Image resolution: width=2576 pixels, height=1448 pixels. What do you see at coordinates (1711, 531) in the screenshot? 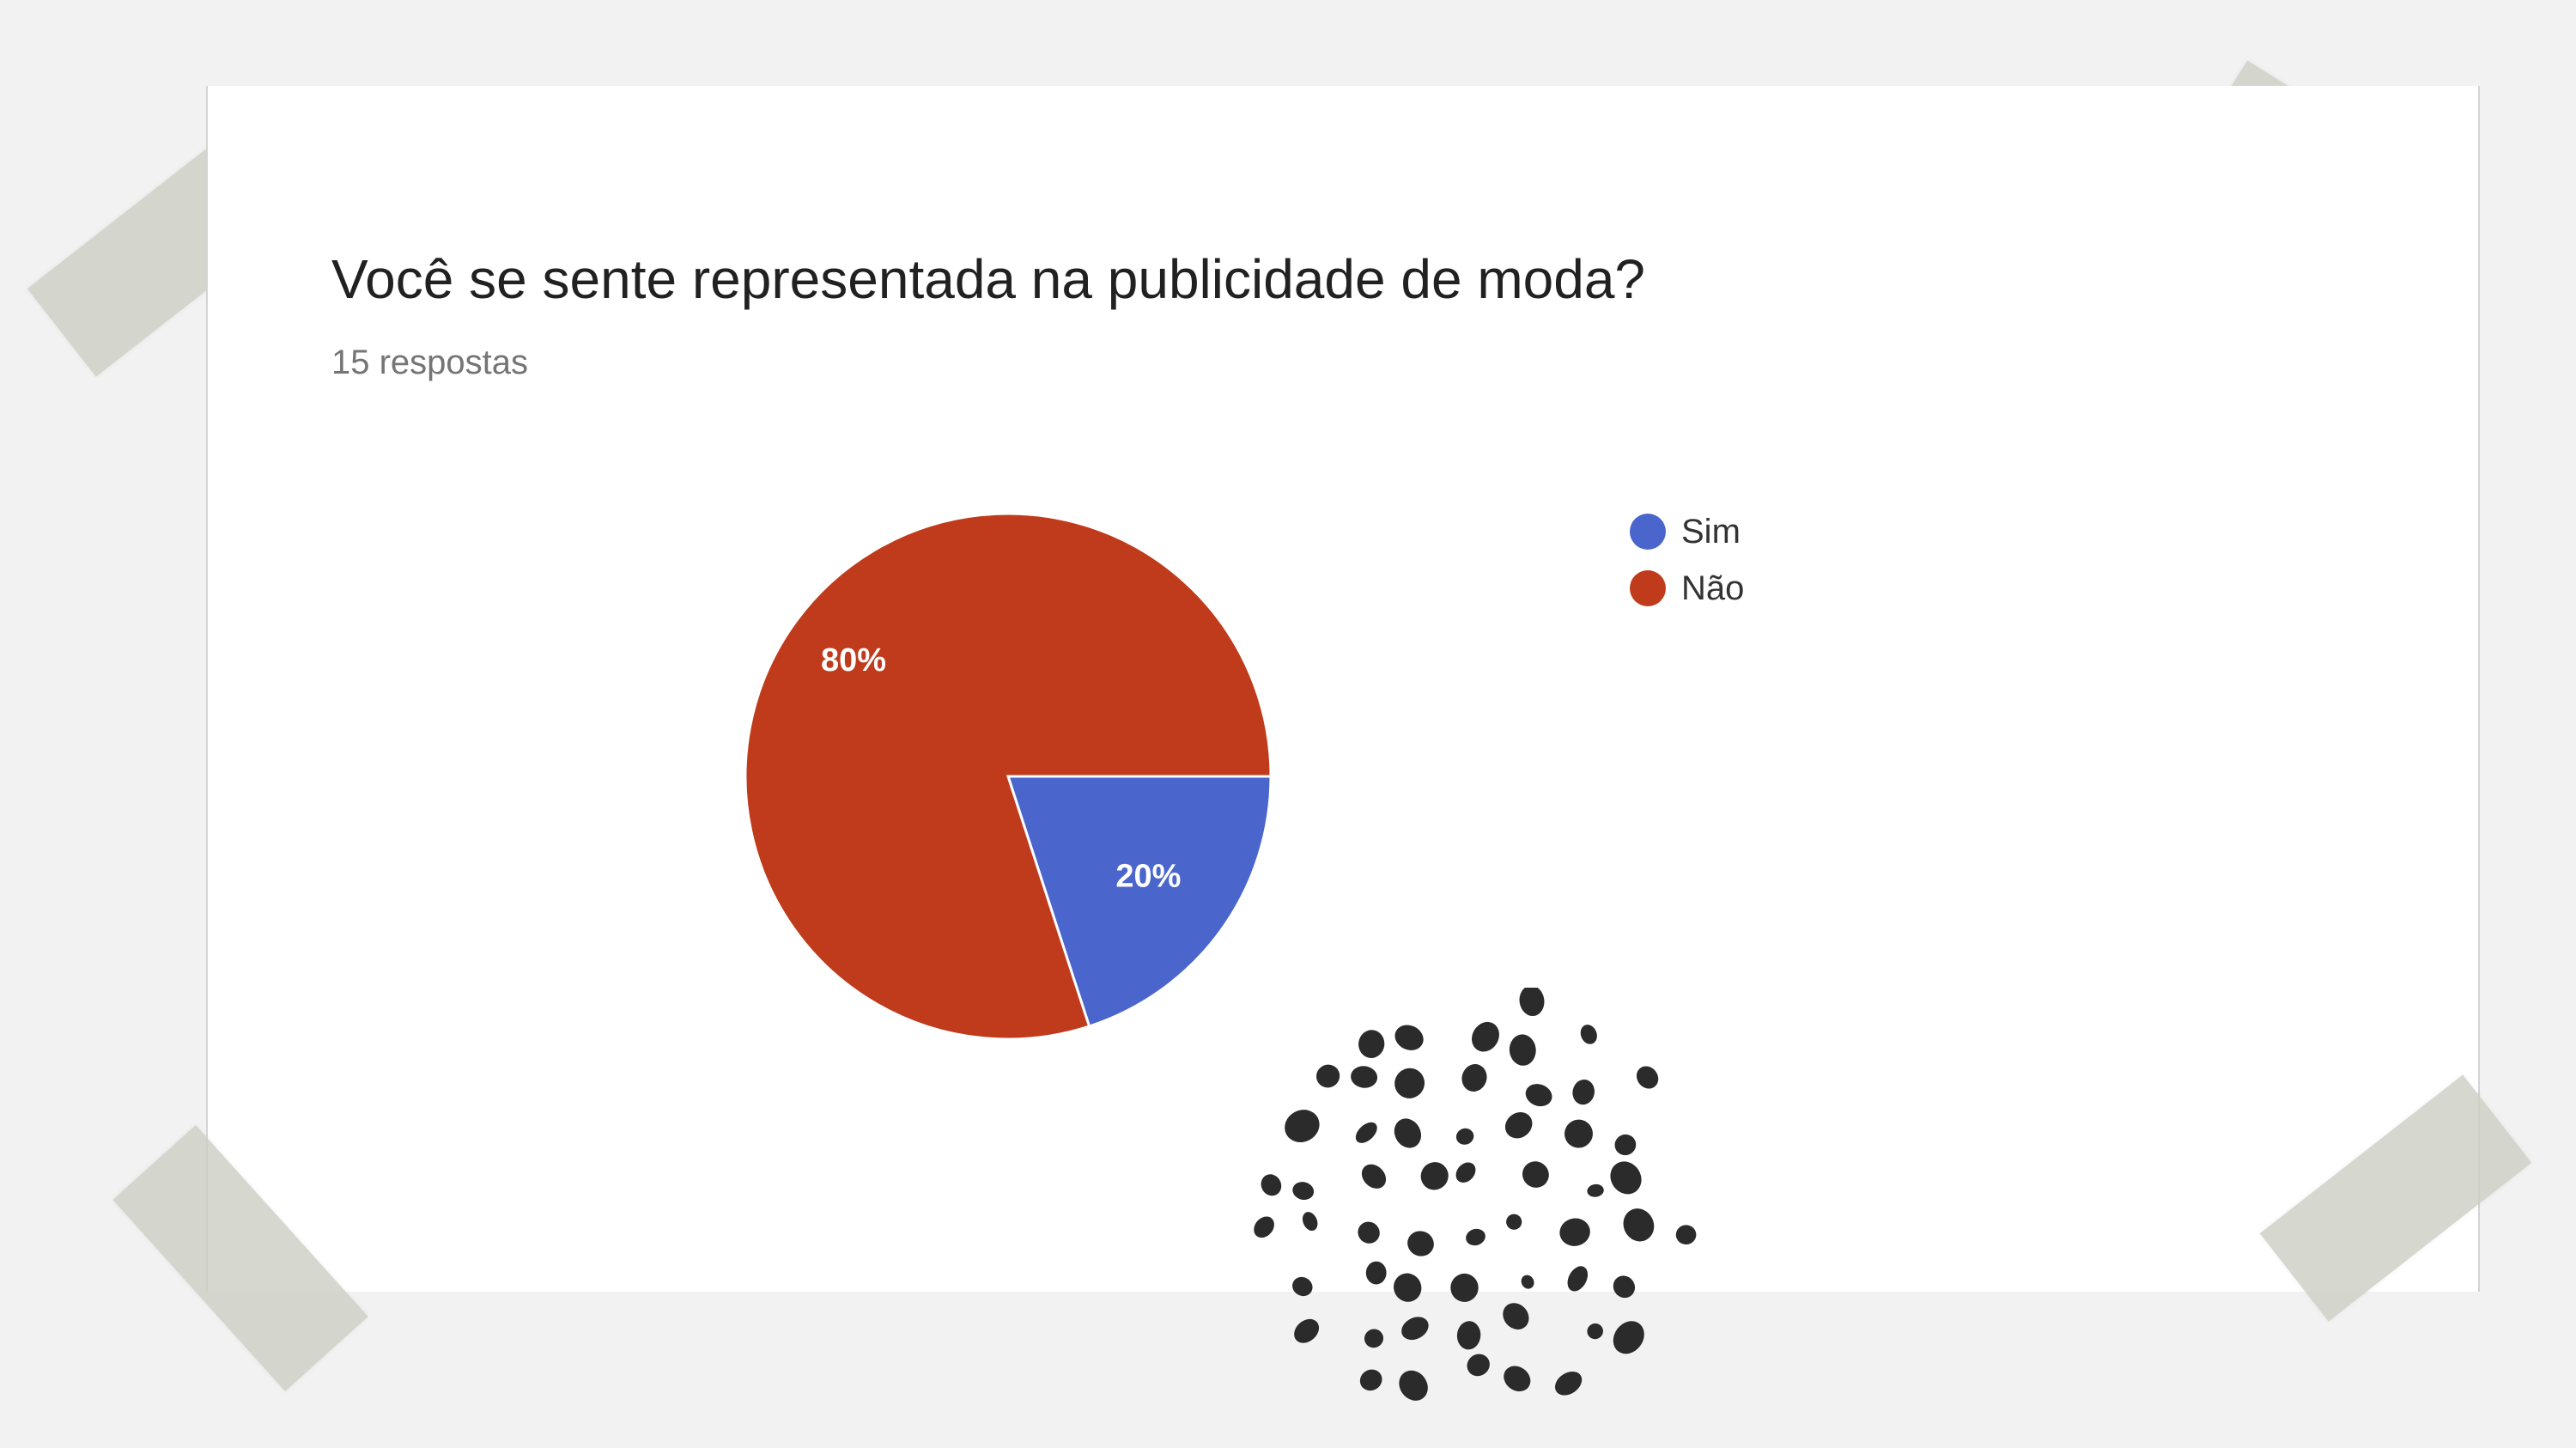
I see `legend-label-sim: Sim` at bounding box center [1711, 531].